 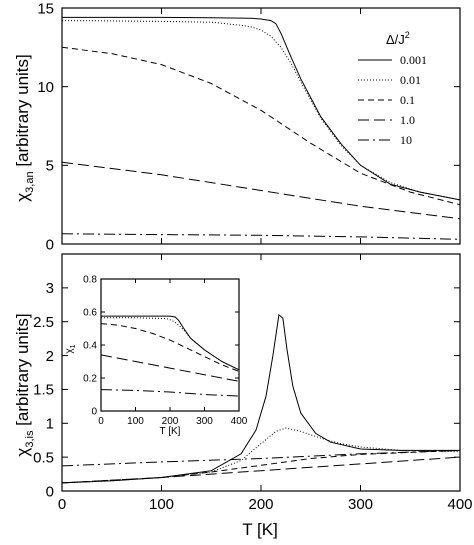 What do you see at coordinates (360, 504) in the screenshot?
I see `bot-x-tick-label: 300` at bounding box center [360, 504].